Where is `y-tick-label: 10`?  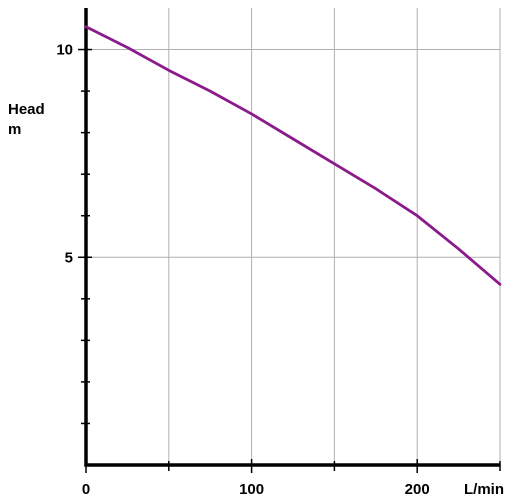
y-tick-label: 10 is located at coordinates (64, 50).